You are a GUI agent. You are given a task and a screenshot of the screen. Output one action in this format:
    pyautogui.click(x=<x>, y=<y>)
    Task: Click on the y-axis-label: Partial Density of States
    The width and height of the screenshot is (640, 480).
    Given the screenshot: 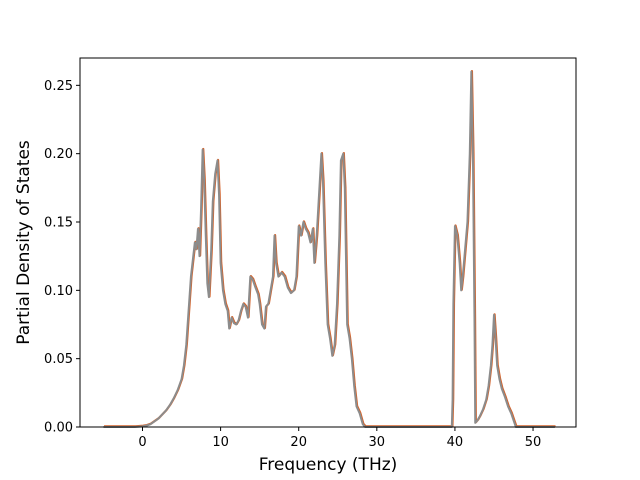 What is the action you would take?
    pyautogui.click(x=24, y=242)
    